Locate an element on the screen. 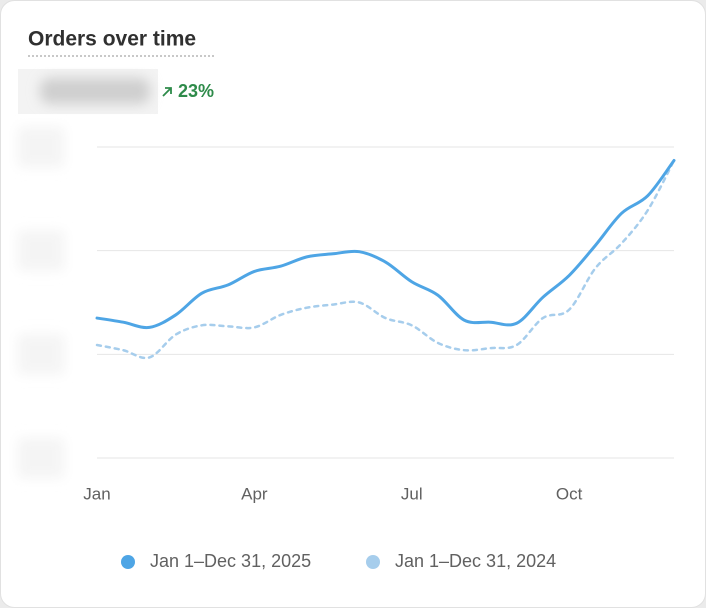 The width and height of the screenshot is (706, 608). card-title: Orders over time is located at coordinates (112, 39).